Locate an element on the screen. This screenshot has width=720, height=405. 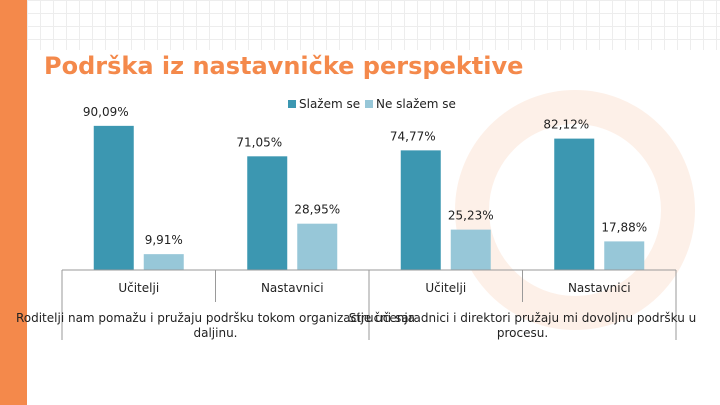
category-label-4: Nastavnici is located at coordinates (599, 288).